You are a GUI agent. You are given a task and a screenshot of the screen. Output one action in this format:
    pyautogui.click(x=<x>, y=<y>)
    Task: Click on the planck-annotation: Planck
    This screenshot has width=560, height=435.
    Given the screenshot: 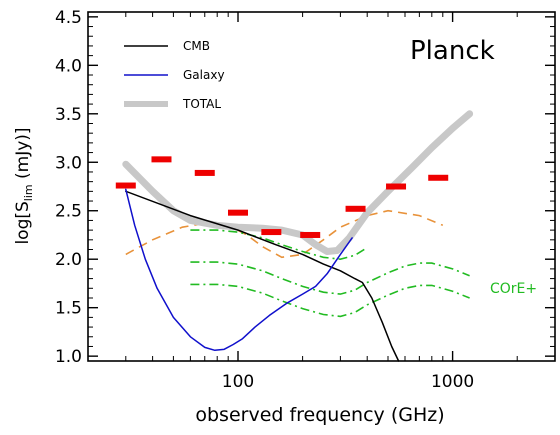 What is the action you would take?
    pyautogui.click(x=452, y=51)
    